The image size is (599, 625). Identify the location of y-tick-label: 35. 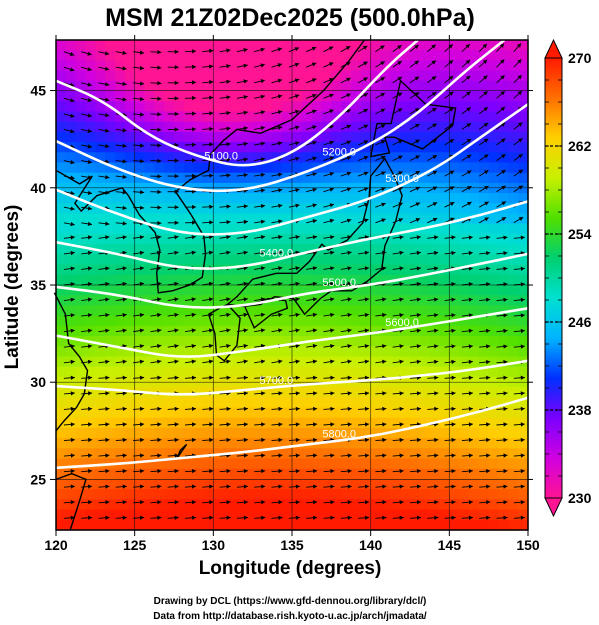
(38, 285).